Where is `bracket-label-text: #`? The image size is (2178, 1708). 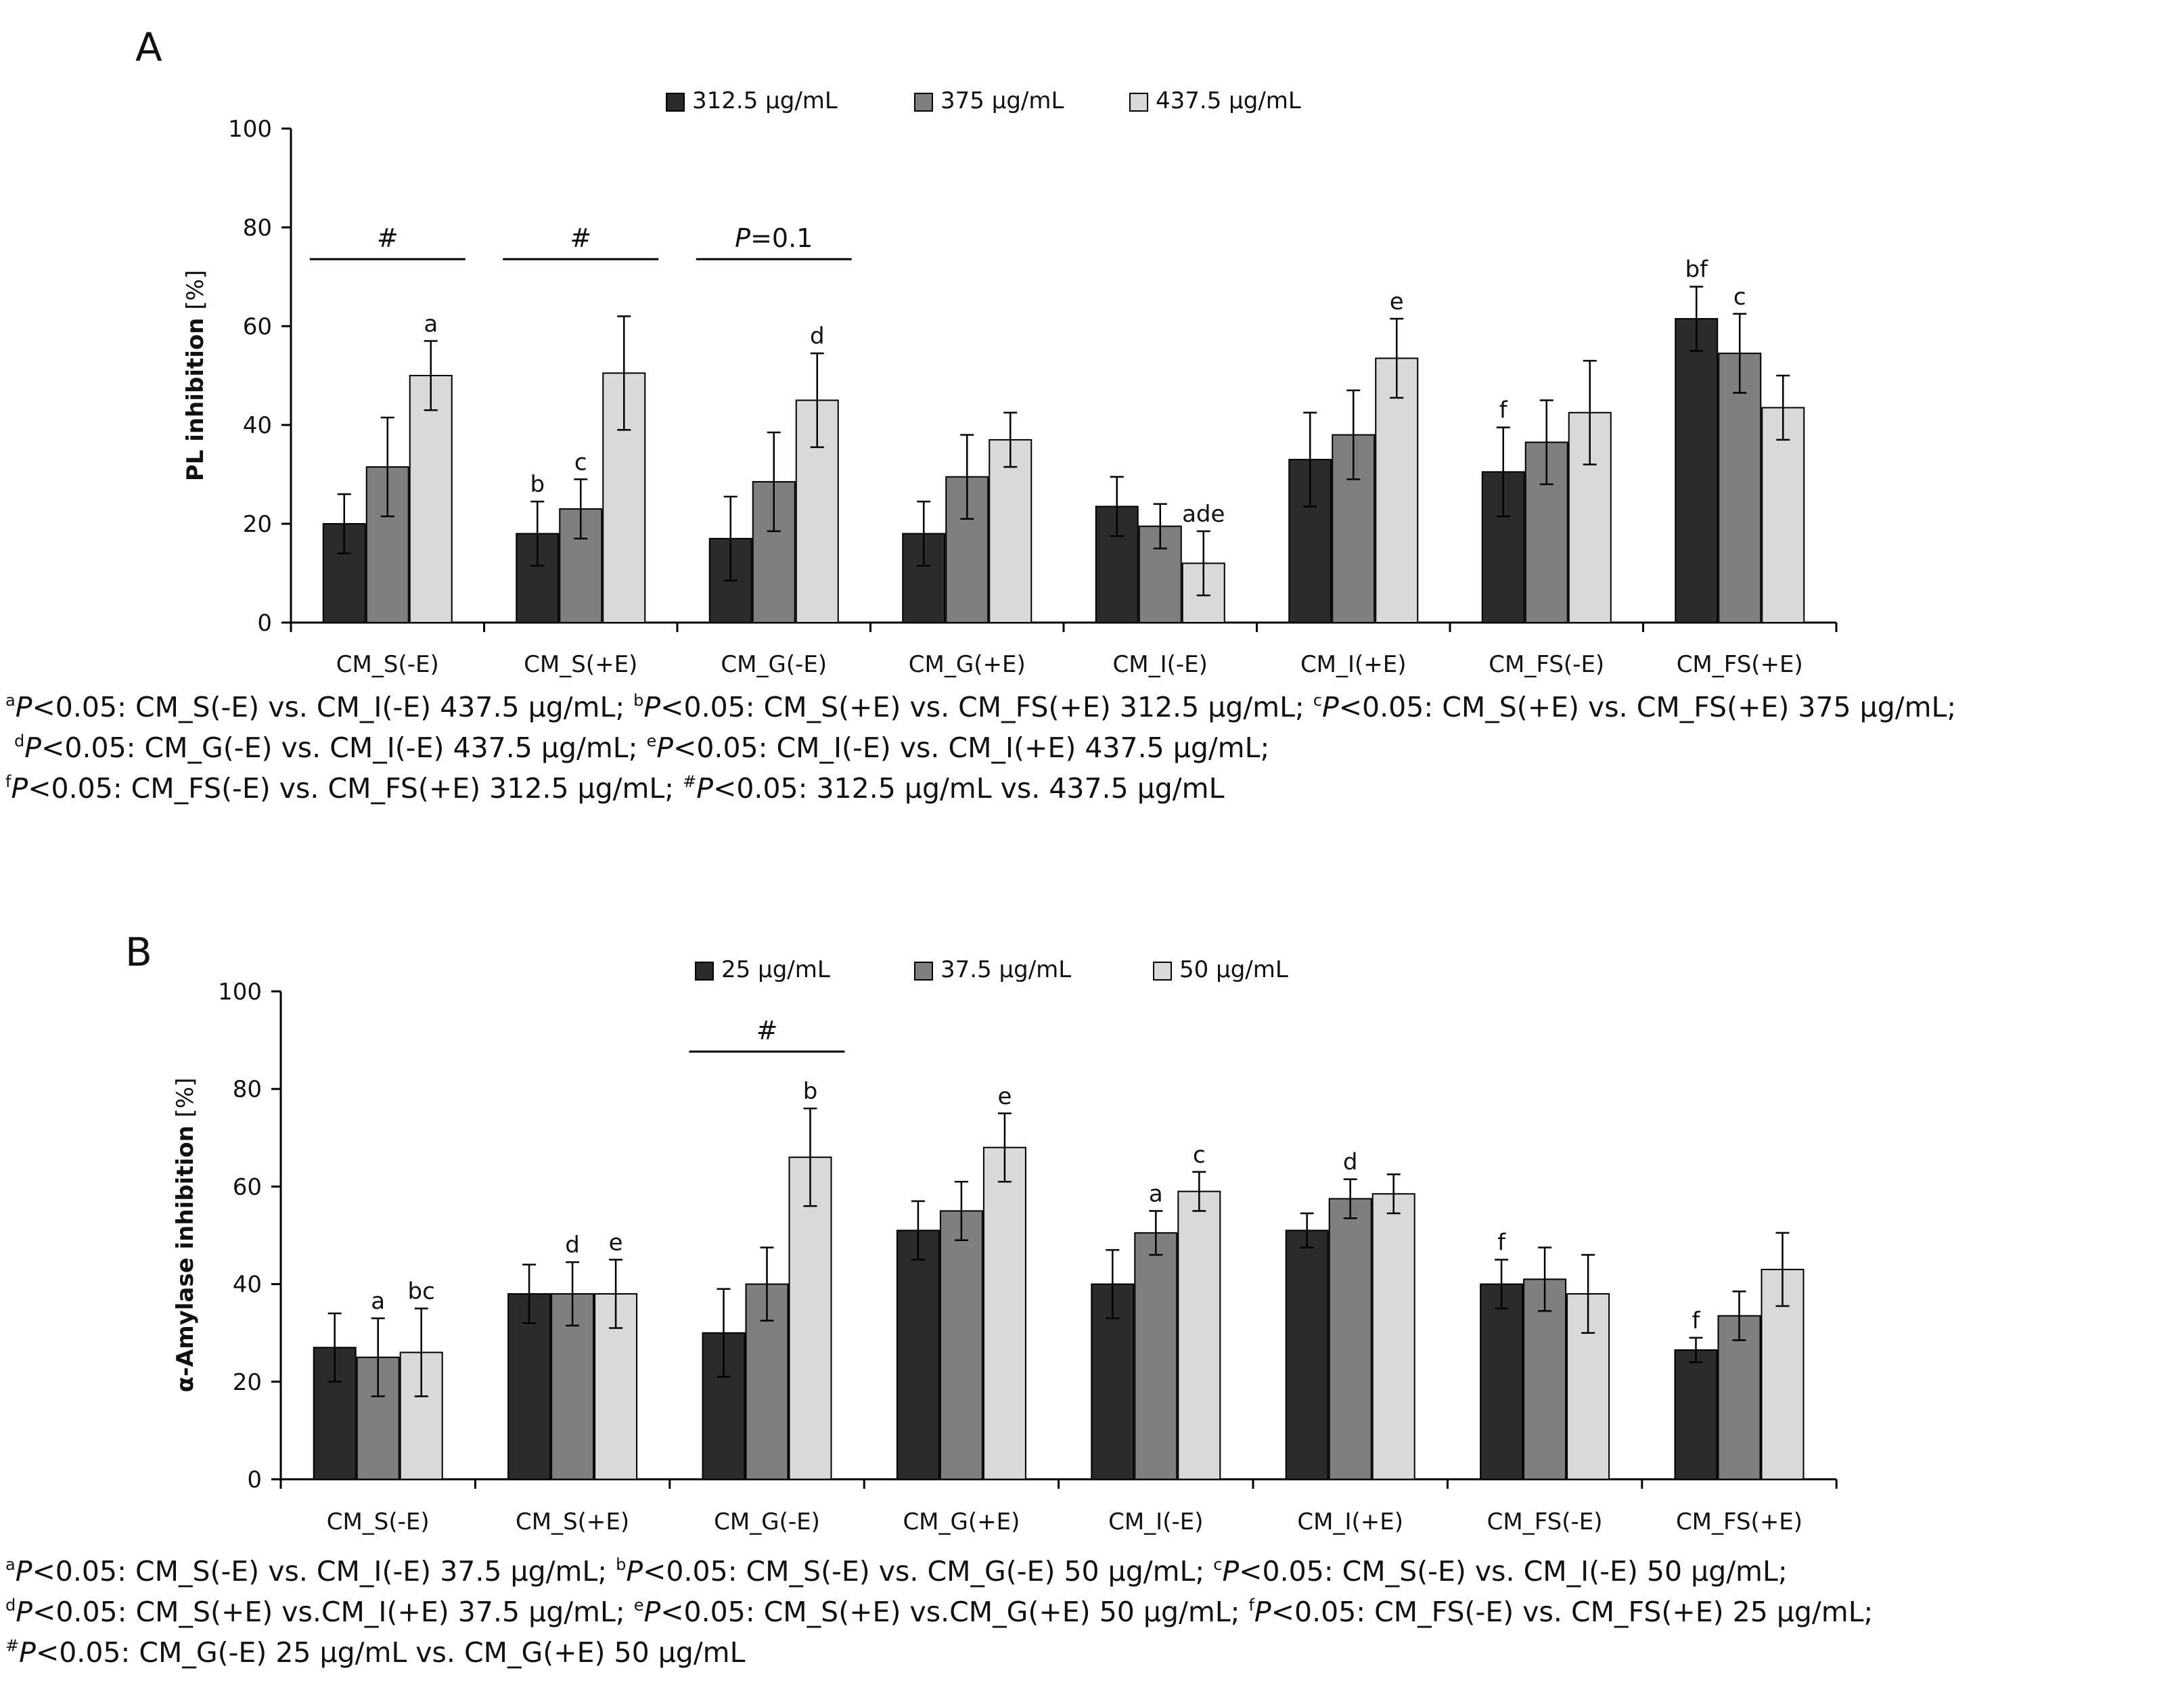
bracket-label-text: # is located at coordinates (580, 238).